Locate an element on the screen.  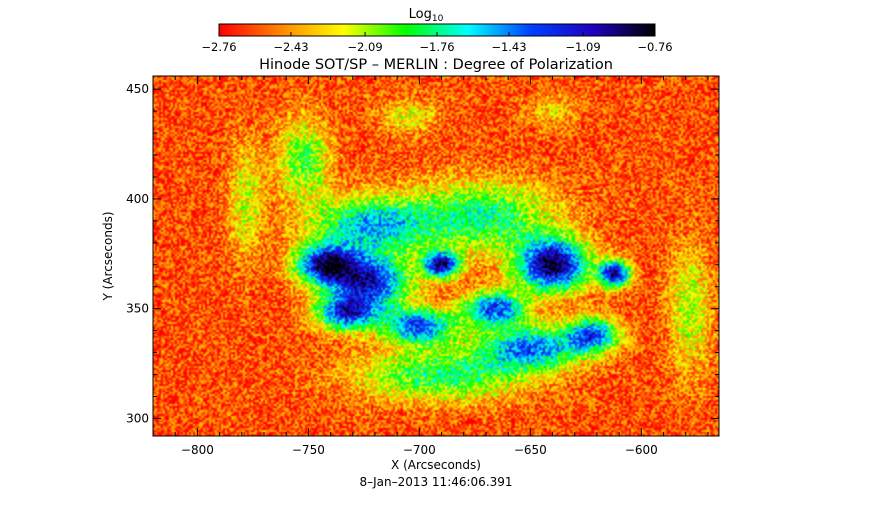
colorbar-tick-label: −2.43 is located at coordinates (290, 47).